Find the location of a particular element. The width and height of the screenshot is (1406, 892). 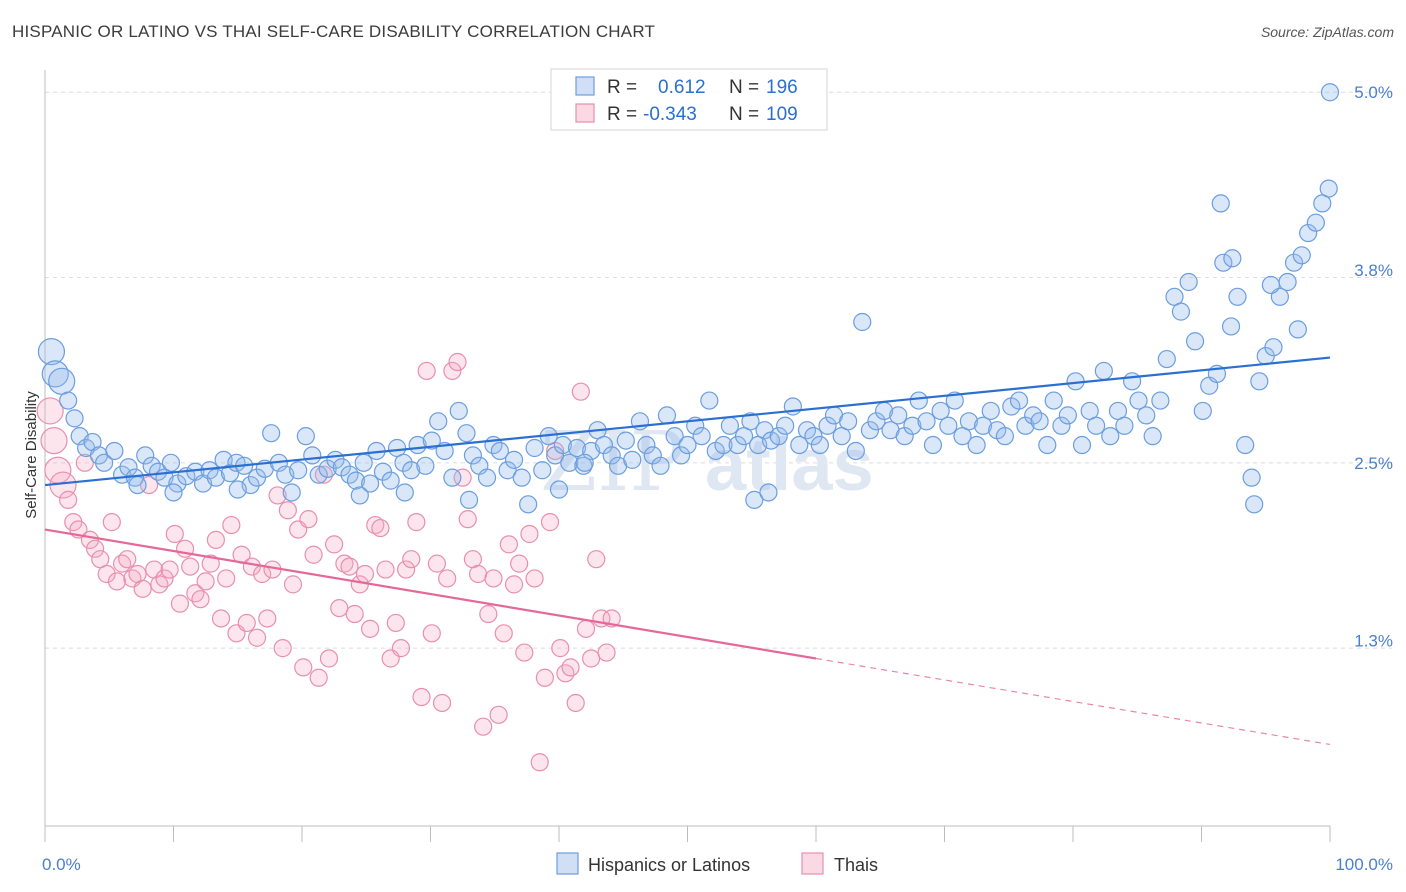

x-tick-label-1: 100.0% is located at coordinates (1364, 864).